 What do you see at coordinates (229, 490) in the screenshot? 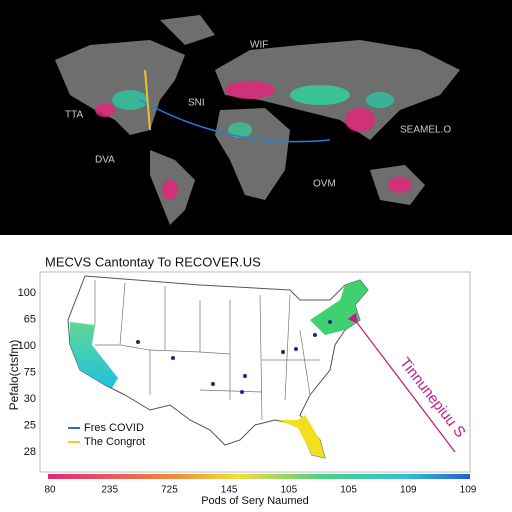
I see `x-tick-label: 145` at bounding box center [229, 490].